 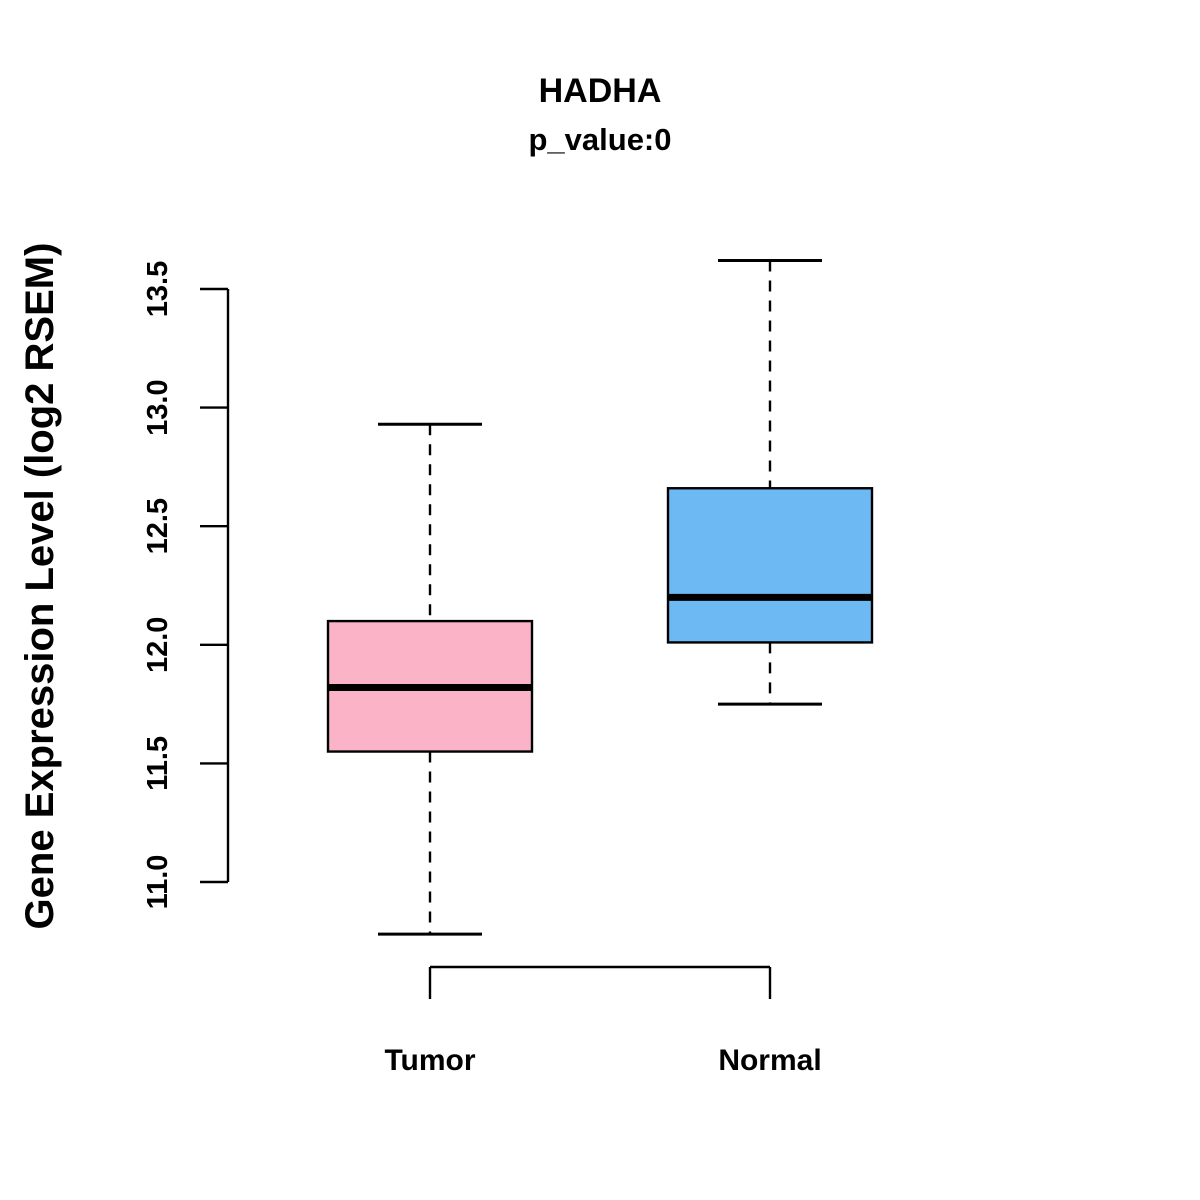 What do you see at coordinates (430, 679) in the screenshot?
I see `box-tumor` at bounding box center [430, 679].